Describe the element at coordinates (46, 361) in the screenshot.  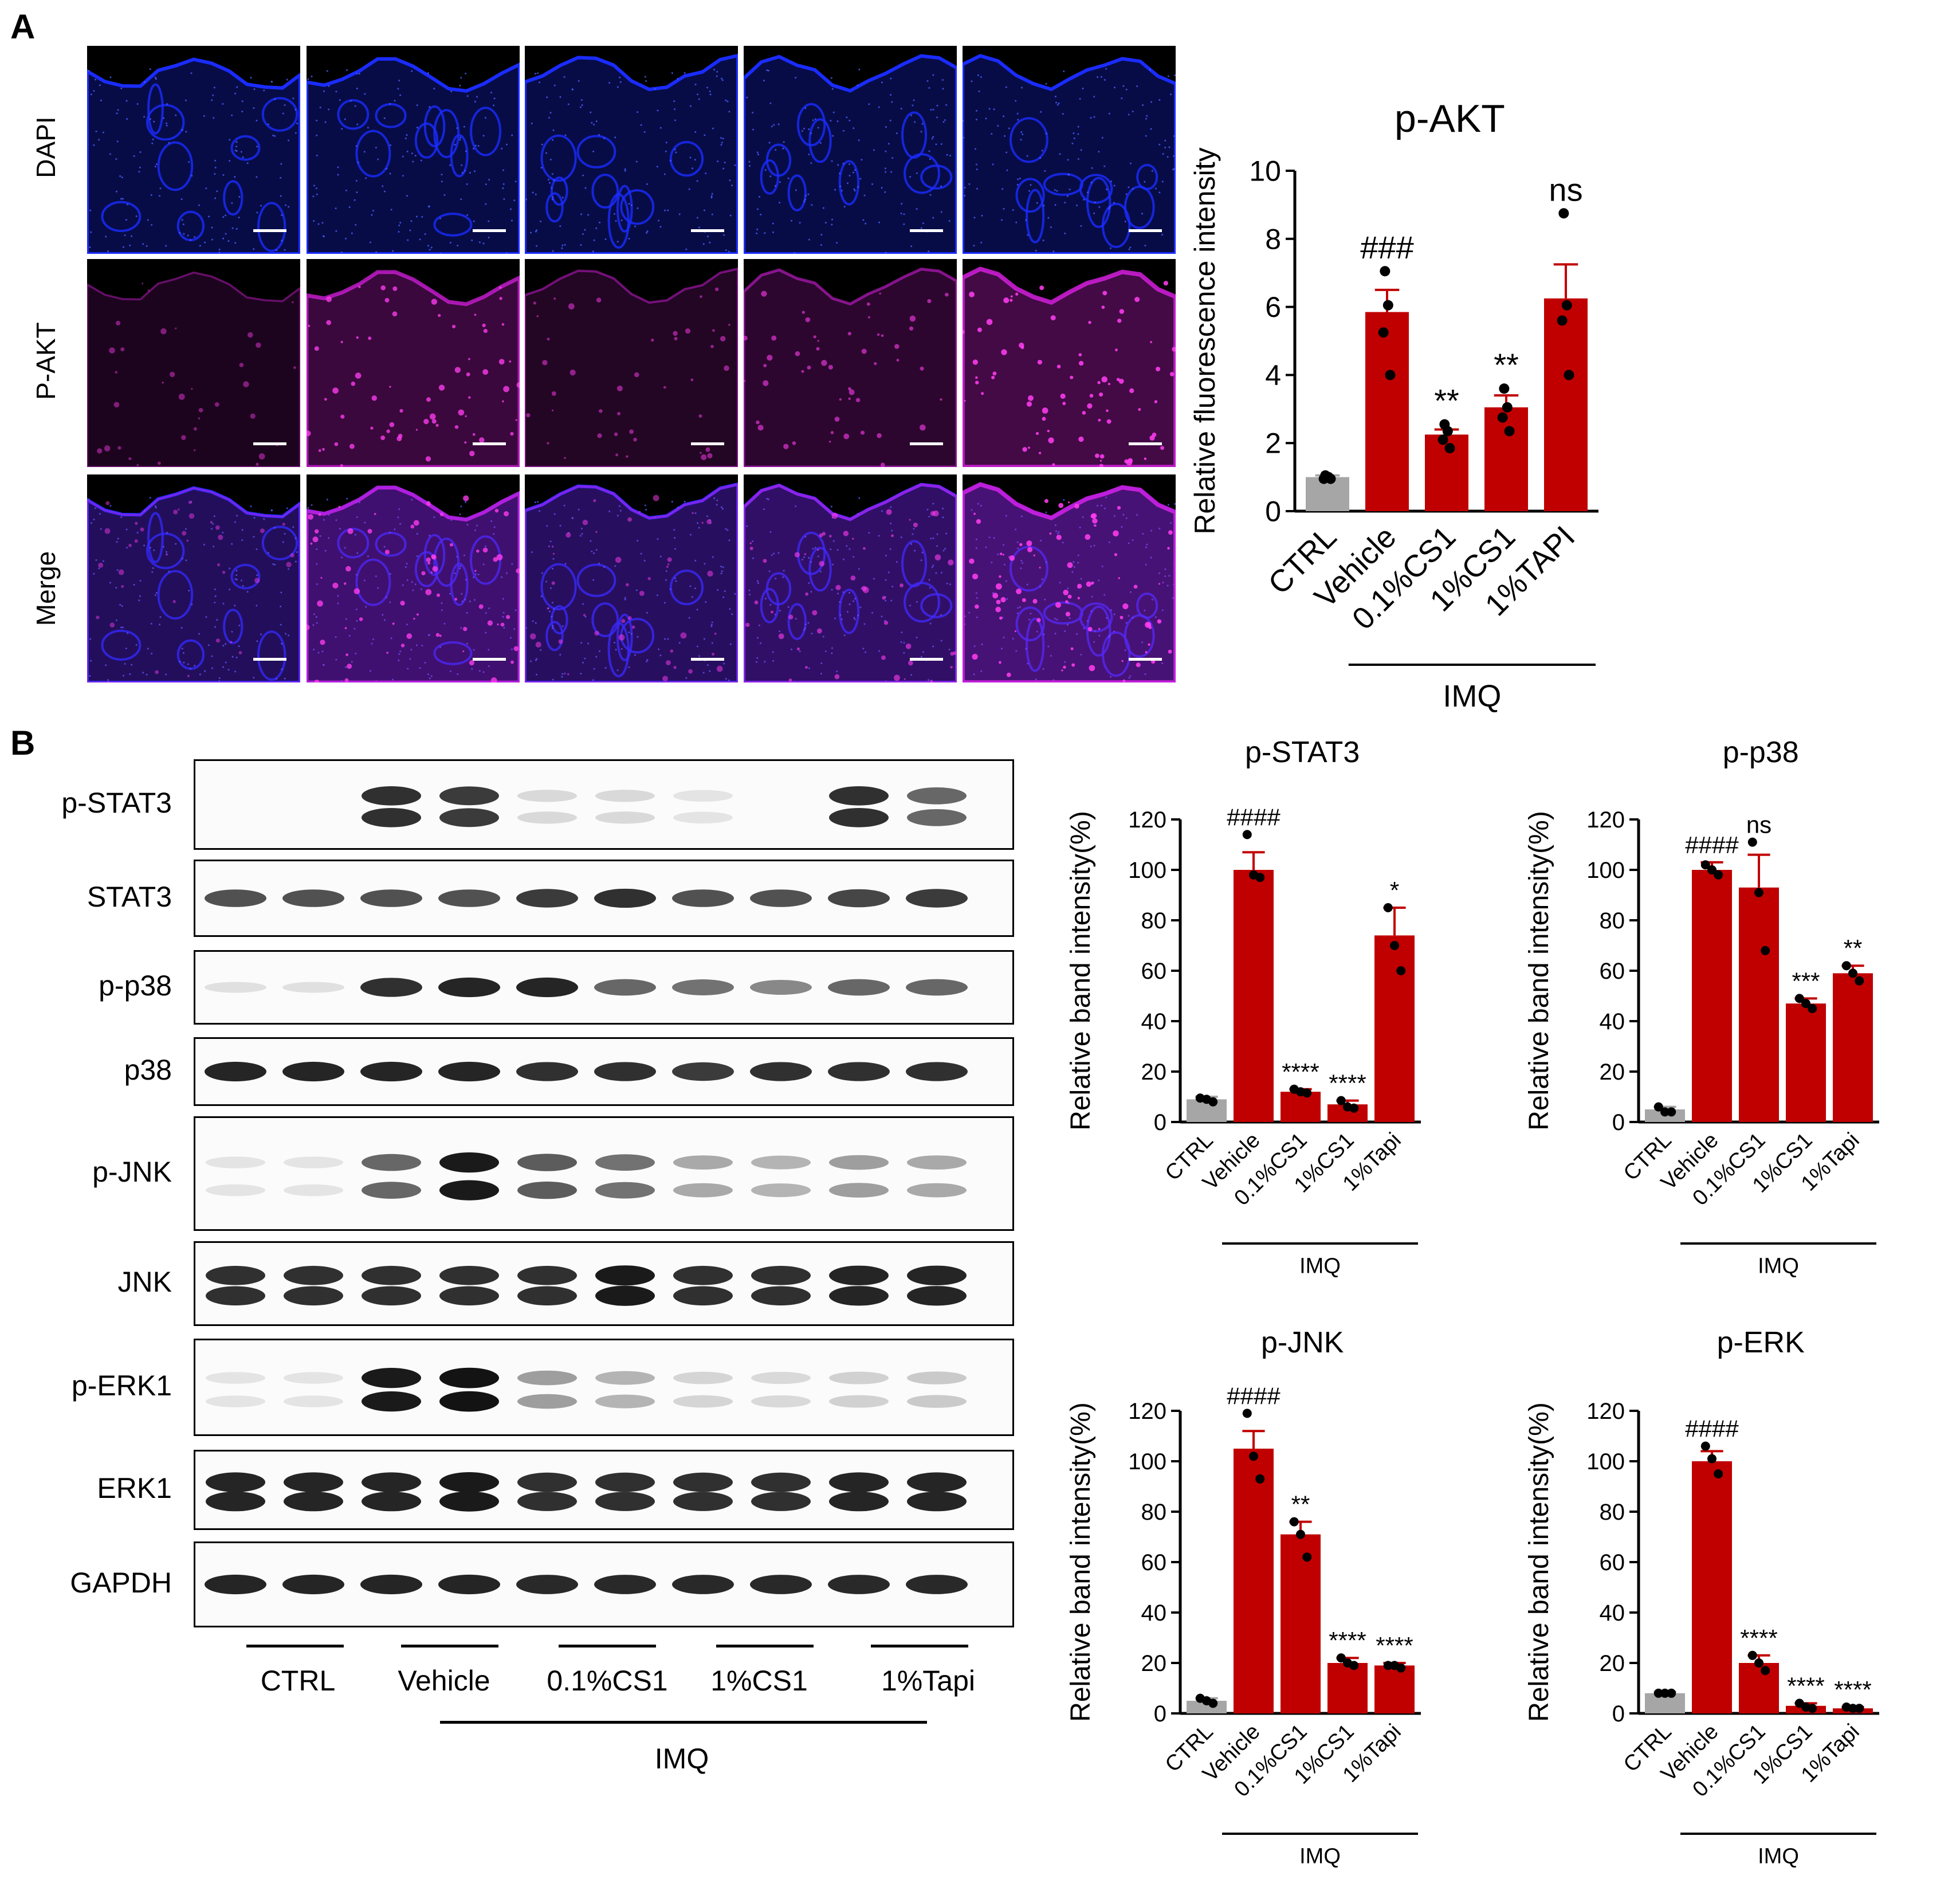
I see `row-label-pakt: P-AKT` at that location.